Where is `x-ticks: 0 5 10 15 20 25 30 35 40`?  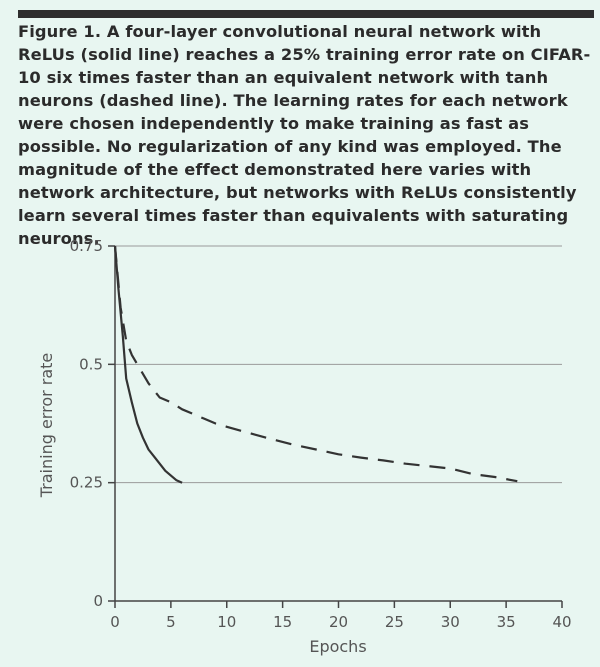
x-ticks: 0 5 10 15 20 25 30 35 40 is located at coordinates (341, 616).